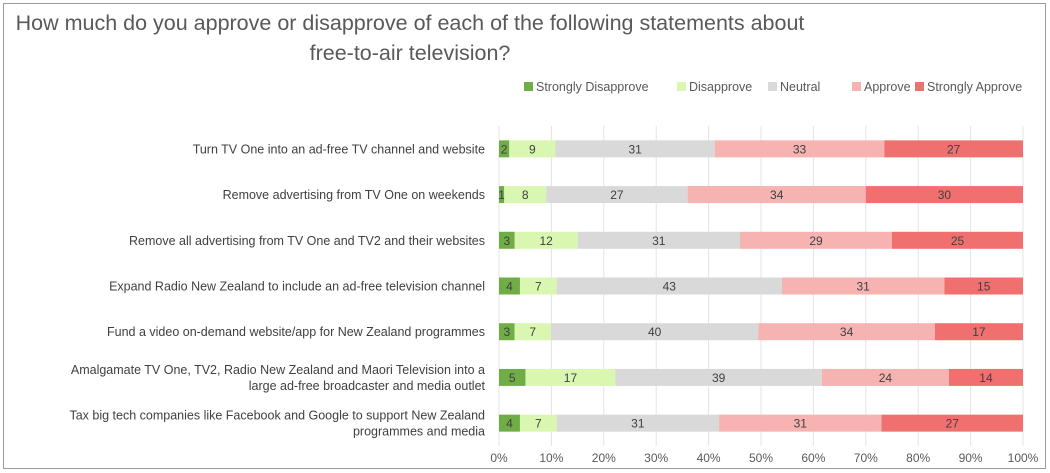 This screenshot has height=473, width=1050. I want to click on data-label: 33, so click(800, 149).